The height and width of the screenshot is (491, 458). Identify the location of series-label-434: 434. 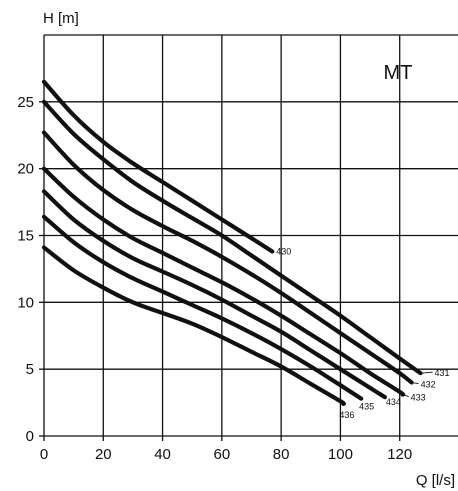
(393, 402).